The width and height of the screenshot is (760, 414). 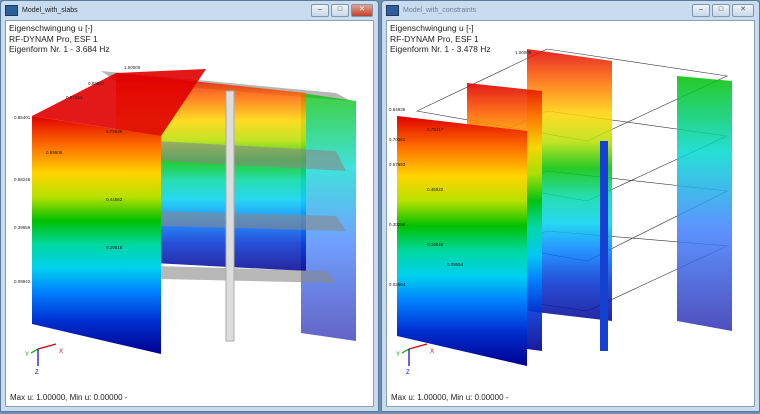 I want to click on back-wall, so click(x=569, y=185).